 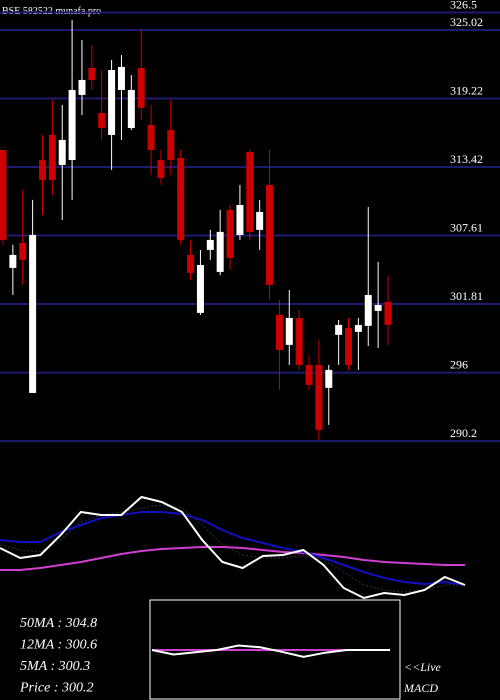 What do you see at coordinates (420, 688) in the screenshot?
I see `macd-label: MACD` at bounding box center [420, 688].